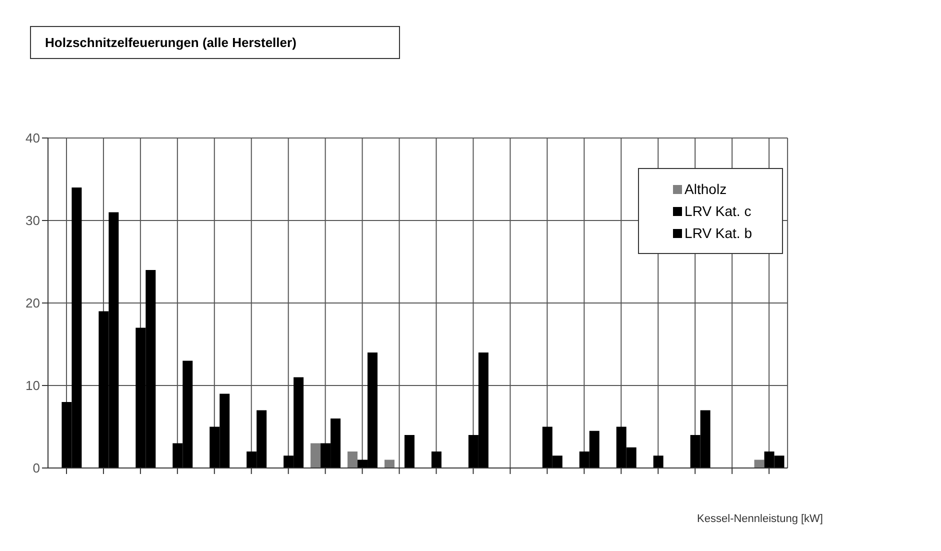 The width and height of the screenshot is (941, 551). I want to click on y-tick-label: 30, so click(33, 220).